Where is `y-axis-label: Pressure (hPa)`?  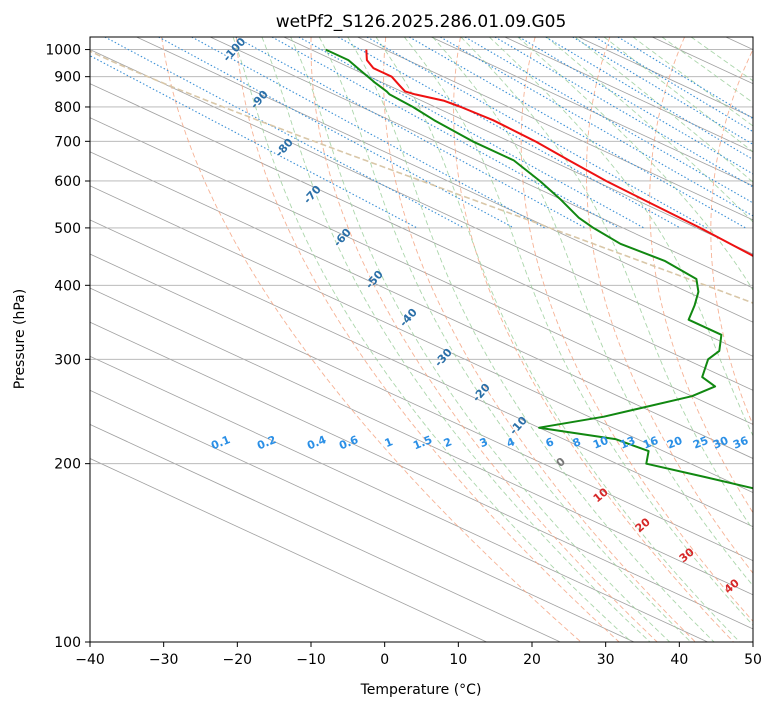 y-axis-label: Pressure (hPa) is located at coordinates (20, 339).